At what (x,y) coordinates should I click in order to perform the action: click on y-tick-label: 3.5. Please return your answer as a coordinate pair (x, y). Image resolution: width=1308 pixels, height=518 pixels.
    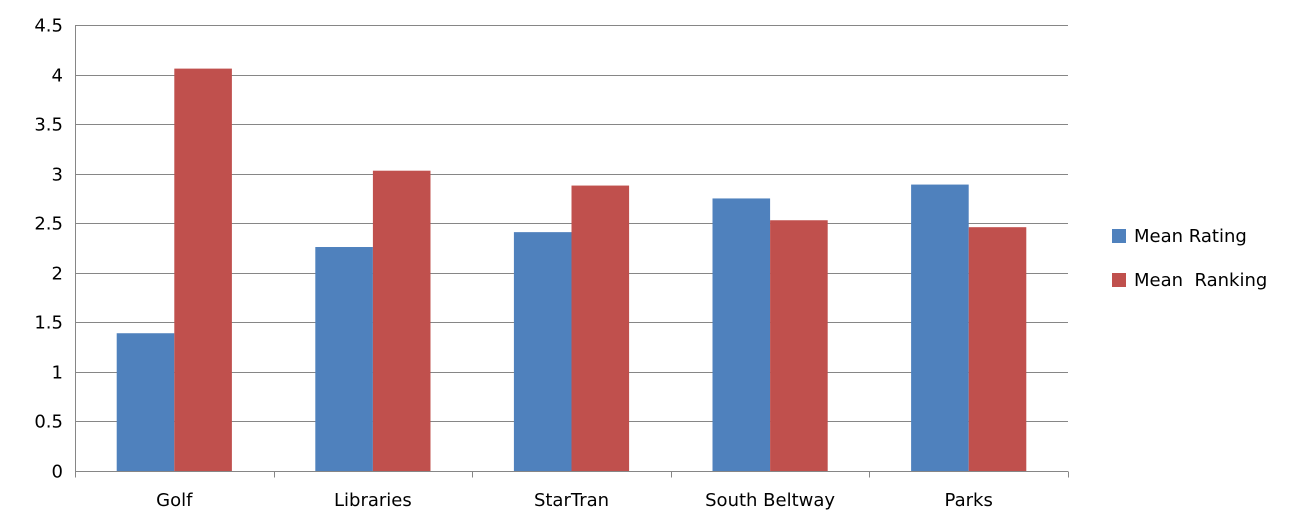
    Looking at the image, I should click on (48, 125).